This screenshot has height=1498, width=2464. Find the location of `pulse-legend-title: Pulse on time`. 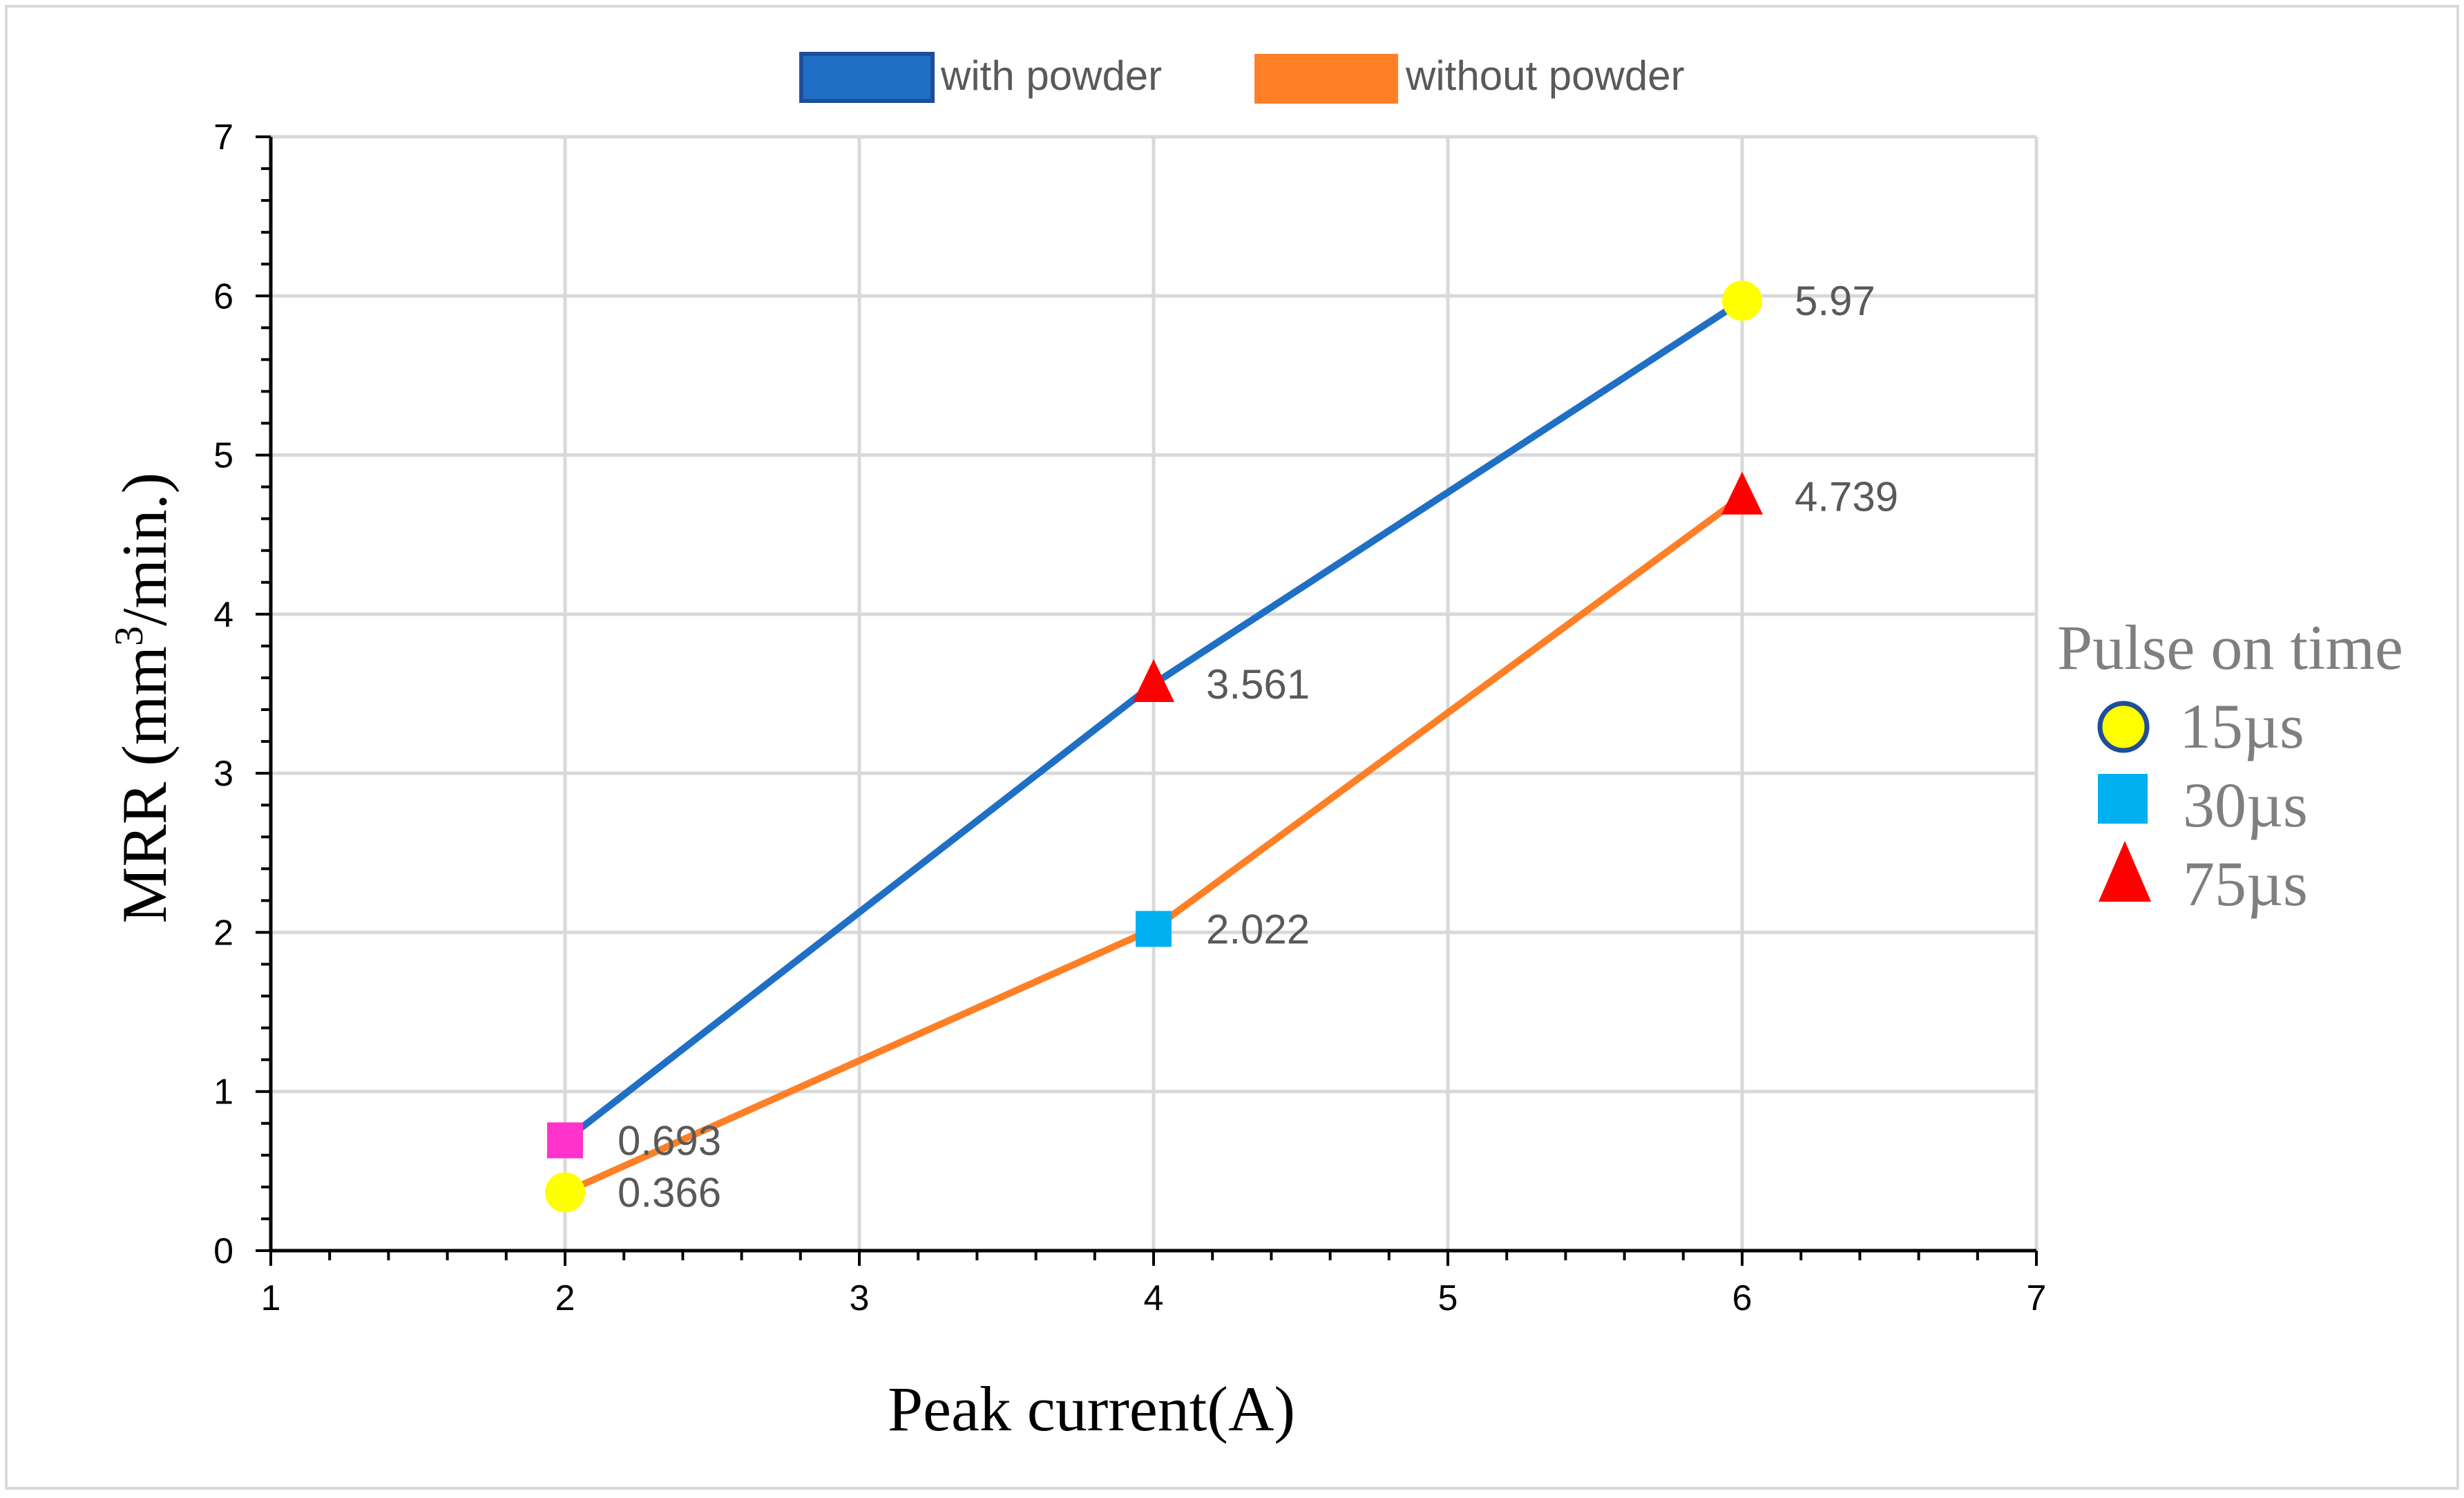

pulse-legend-title: Pulse on time is located at coordinates (2230, 647).